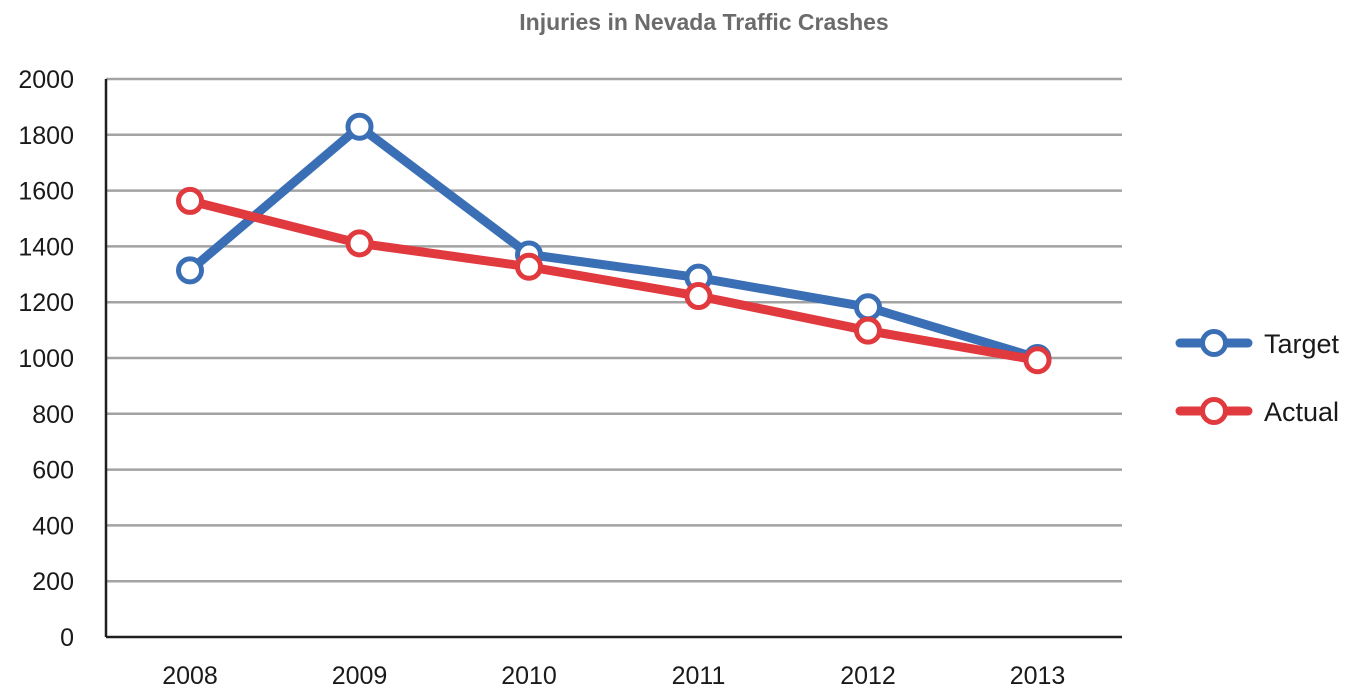 This screenshot has width=1359, height=694. Describe the element at coordinates (46, 192) in the screenshot. I see `y-tick-label-1600: 1600` at that location.